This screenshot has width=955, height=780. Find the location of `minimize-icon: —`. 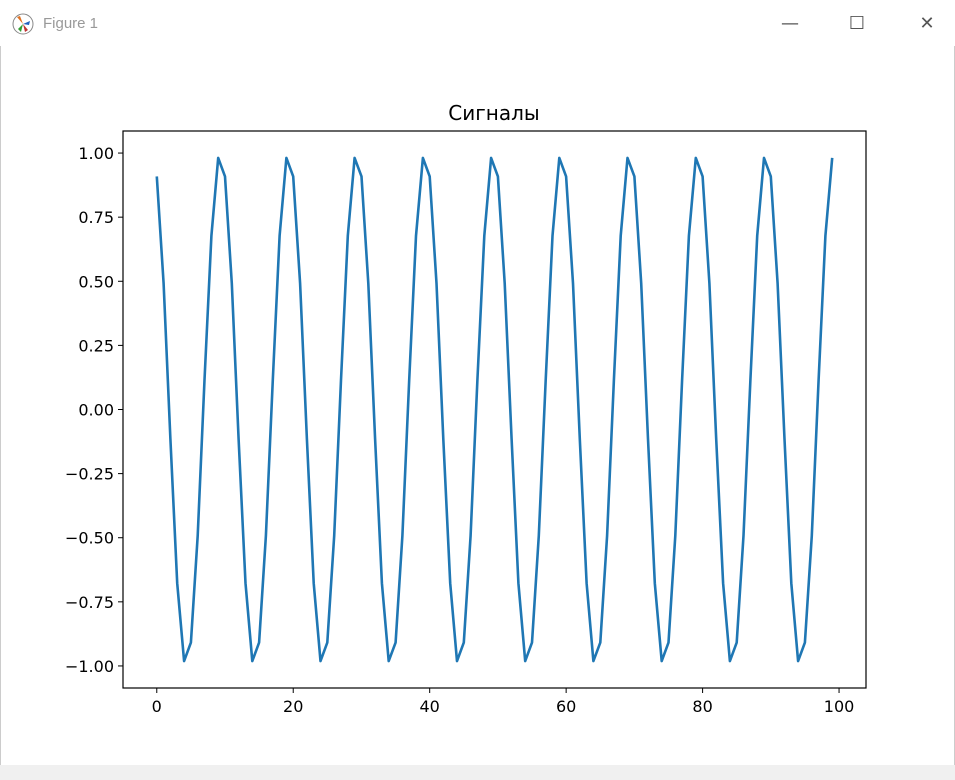

minimize-icon: — is located at coordinates (790, 23).